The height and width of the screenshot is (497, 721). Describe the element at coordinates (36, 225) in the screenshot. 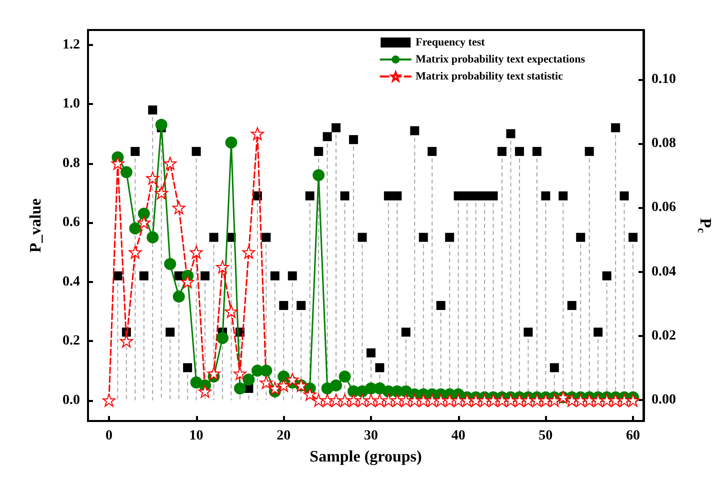

I see `y-axis-title: P_value` at that location.